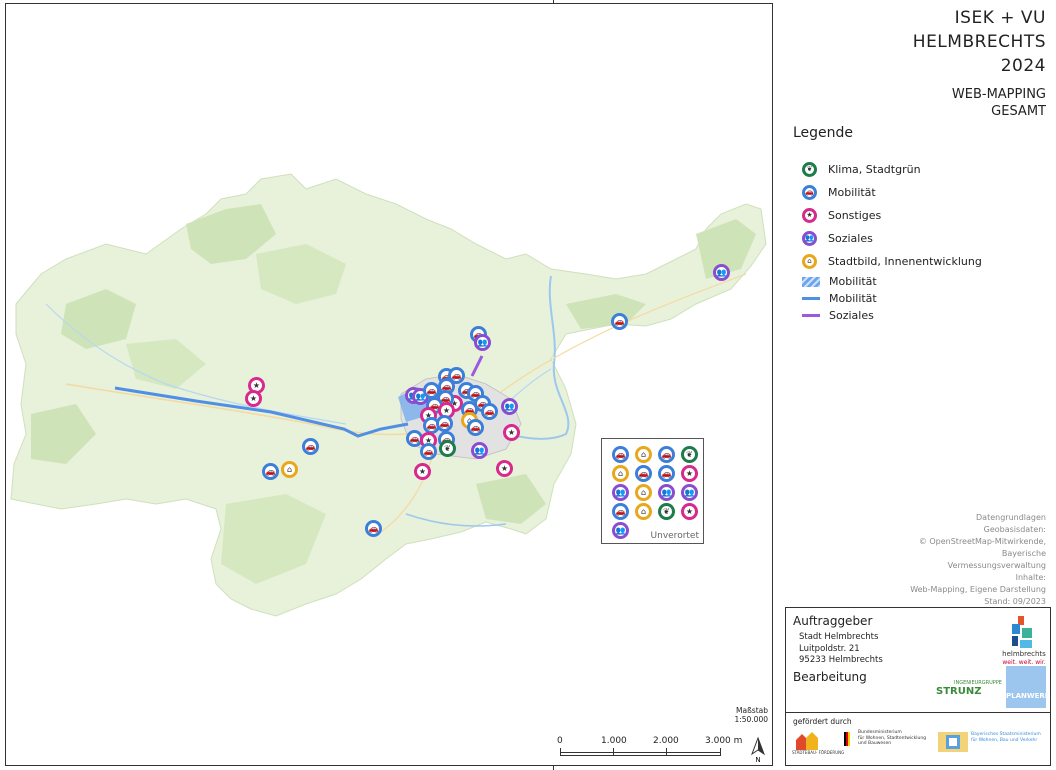 The width and height of the screenshot is (1056, 770). I want to click on bavaria-crest-icon, so click(953, 742).